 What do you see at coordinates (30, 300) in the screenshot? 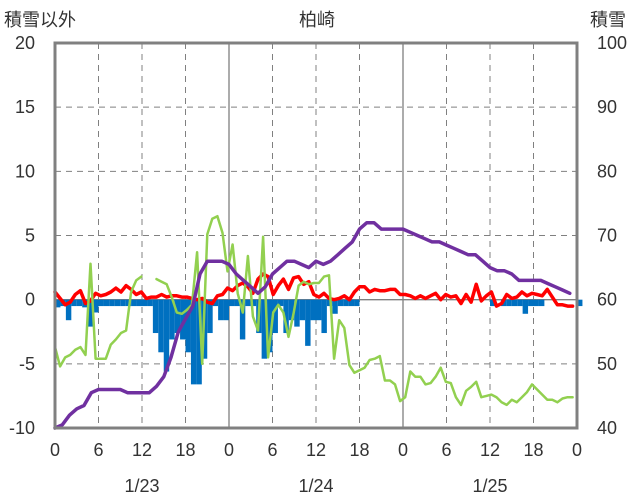
I see `y-left-tick-label: 0` at bounding box center [30, 300].